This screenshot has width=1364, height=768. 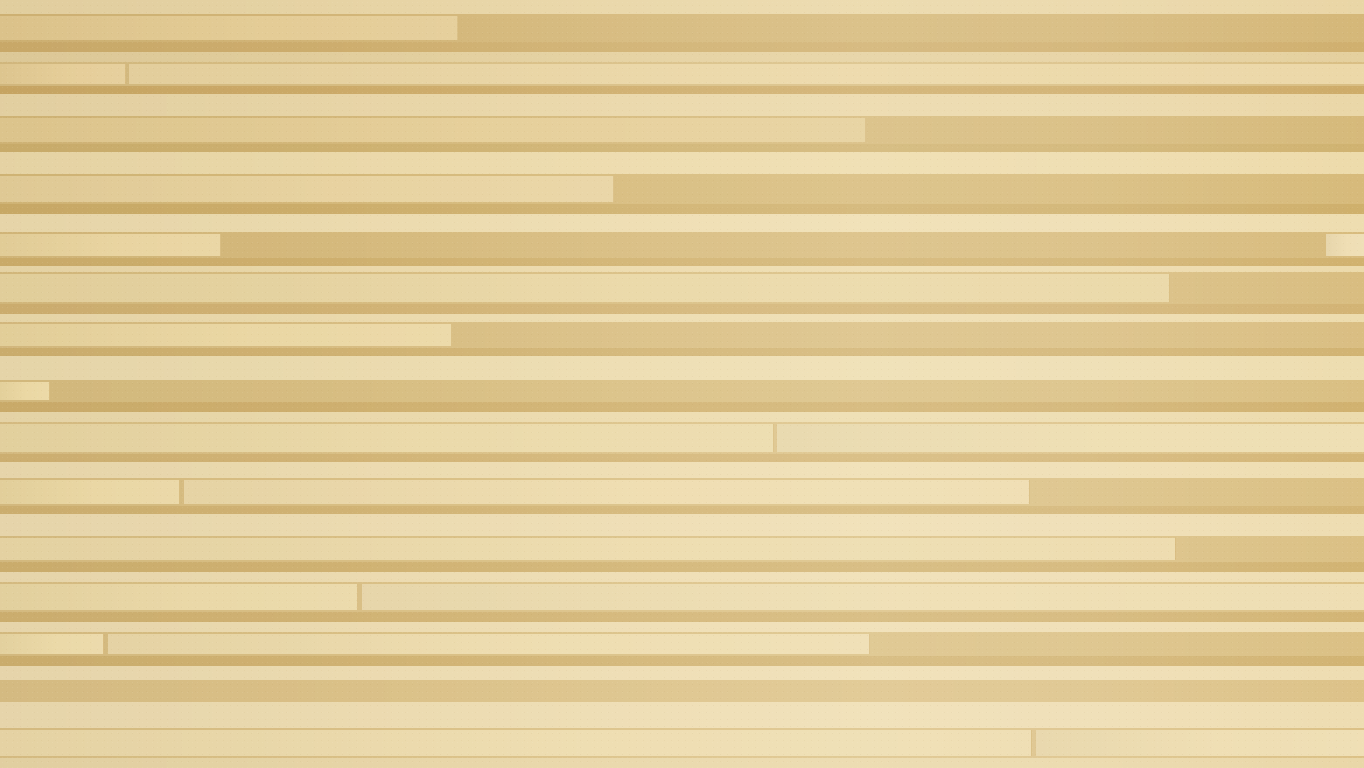 I want to click on title-bar-underline, so click(x=682, y=47).